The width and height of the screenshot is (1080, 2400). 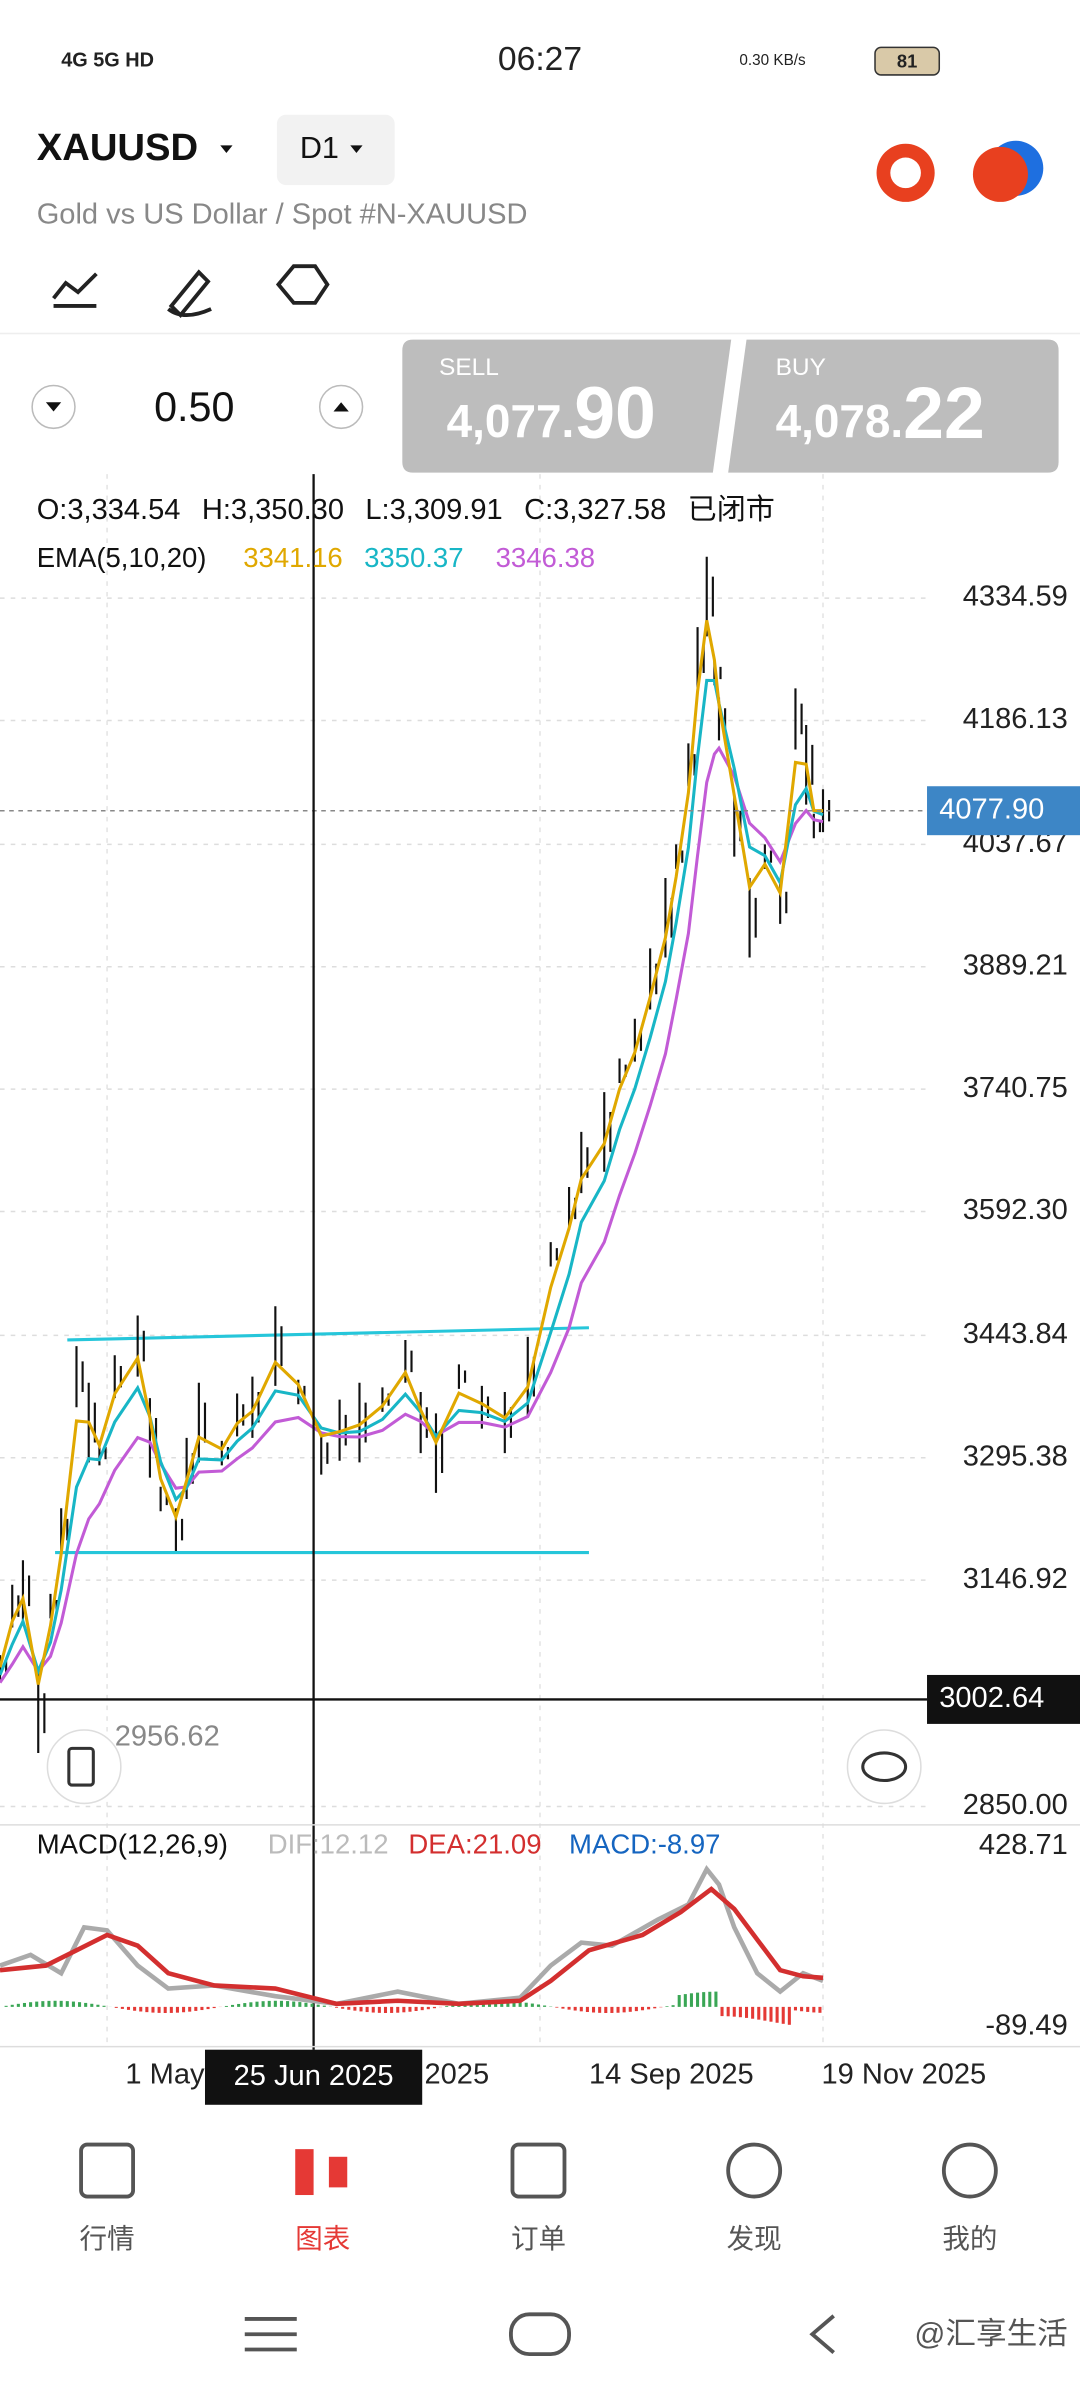 I want to click on trendline, so click(x=328, y=1334).